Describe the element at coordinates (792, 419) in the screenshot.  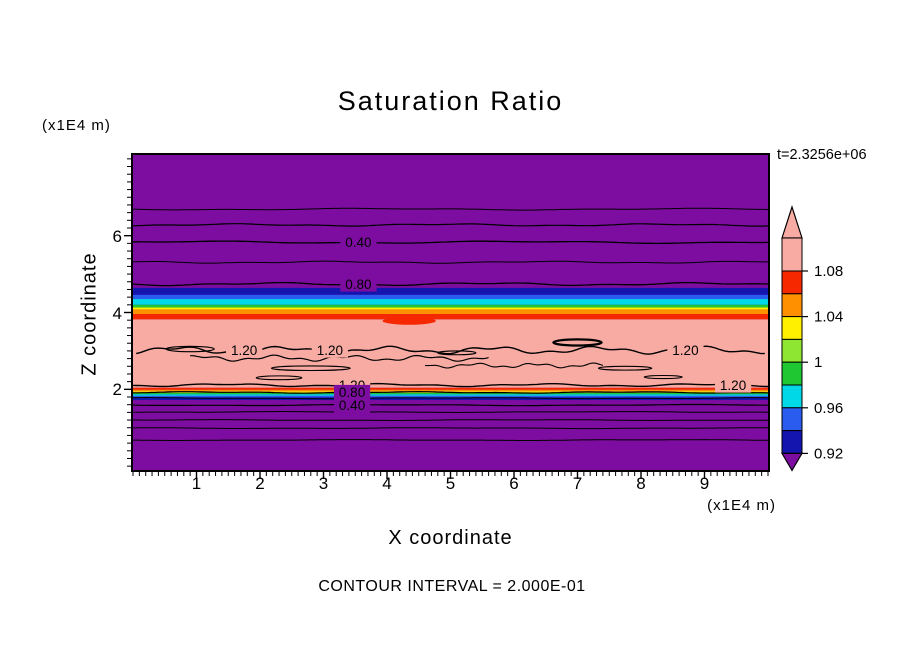
I see `colorbar-segment-blue` at that location.